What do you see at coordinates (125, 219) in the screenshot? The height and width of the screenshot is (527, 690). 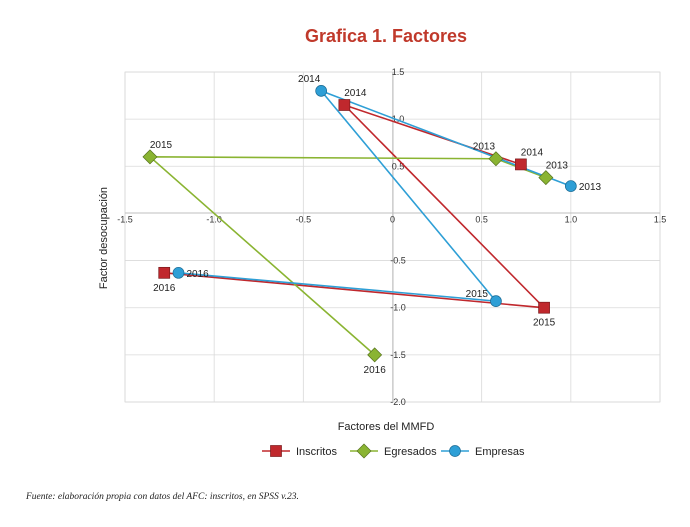 I see `x-tick-label: -1.5` at bounding box center [125, 219].